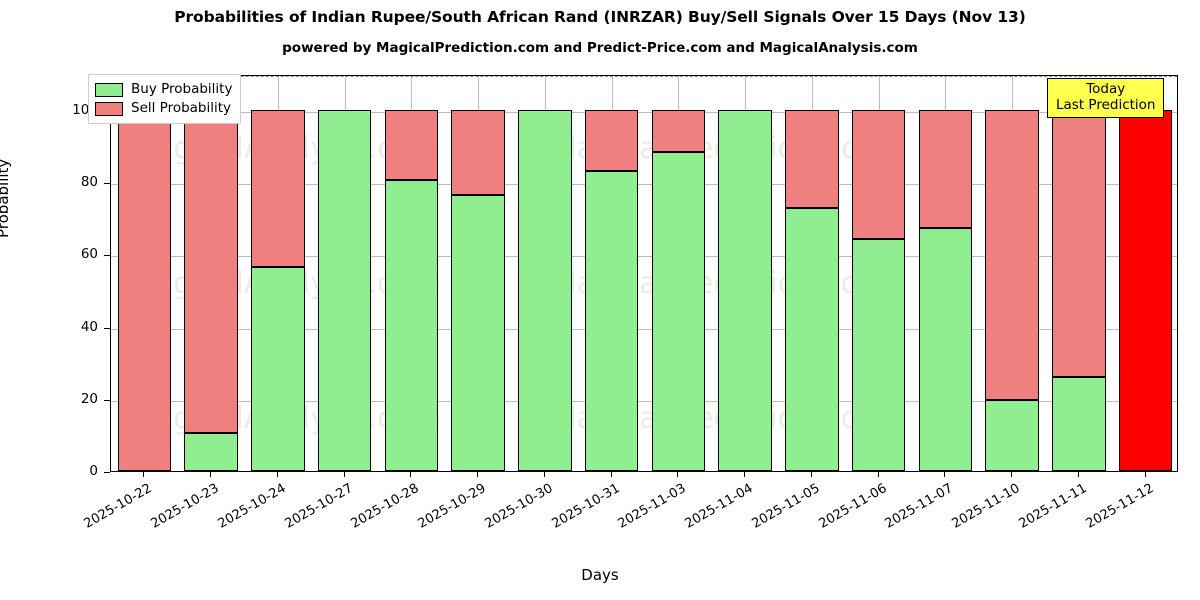 The image size is (1200, 600). What do you see at coordinates (6, 198) in the screenshot?
I see `y-axis-label: Probability` at bounding box center [6, 198].